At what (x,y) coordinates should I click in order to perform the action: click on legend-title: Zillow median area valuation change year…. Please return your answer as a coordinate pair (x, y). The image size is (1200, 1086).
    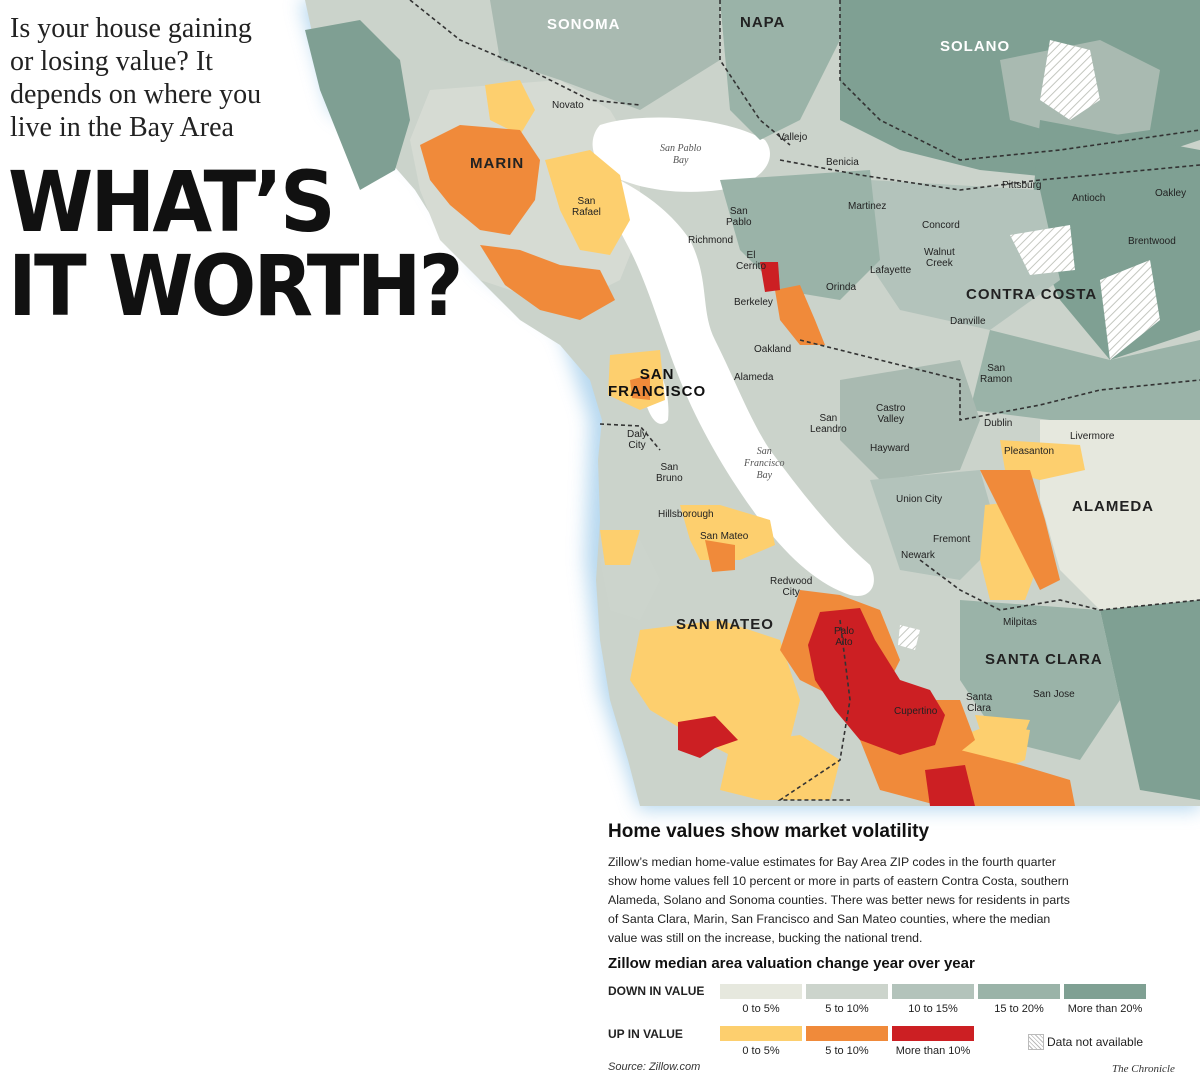
    Looking at the image, I should click on (791, 963).